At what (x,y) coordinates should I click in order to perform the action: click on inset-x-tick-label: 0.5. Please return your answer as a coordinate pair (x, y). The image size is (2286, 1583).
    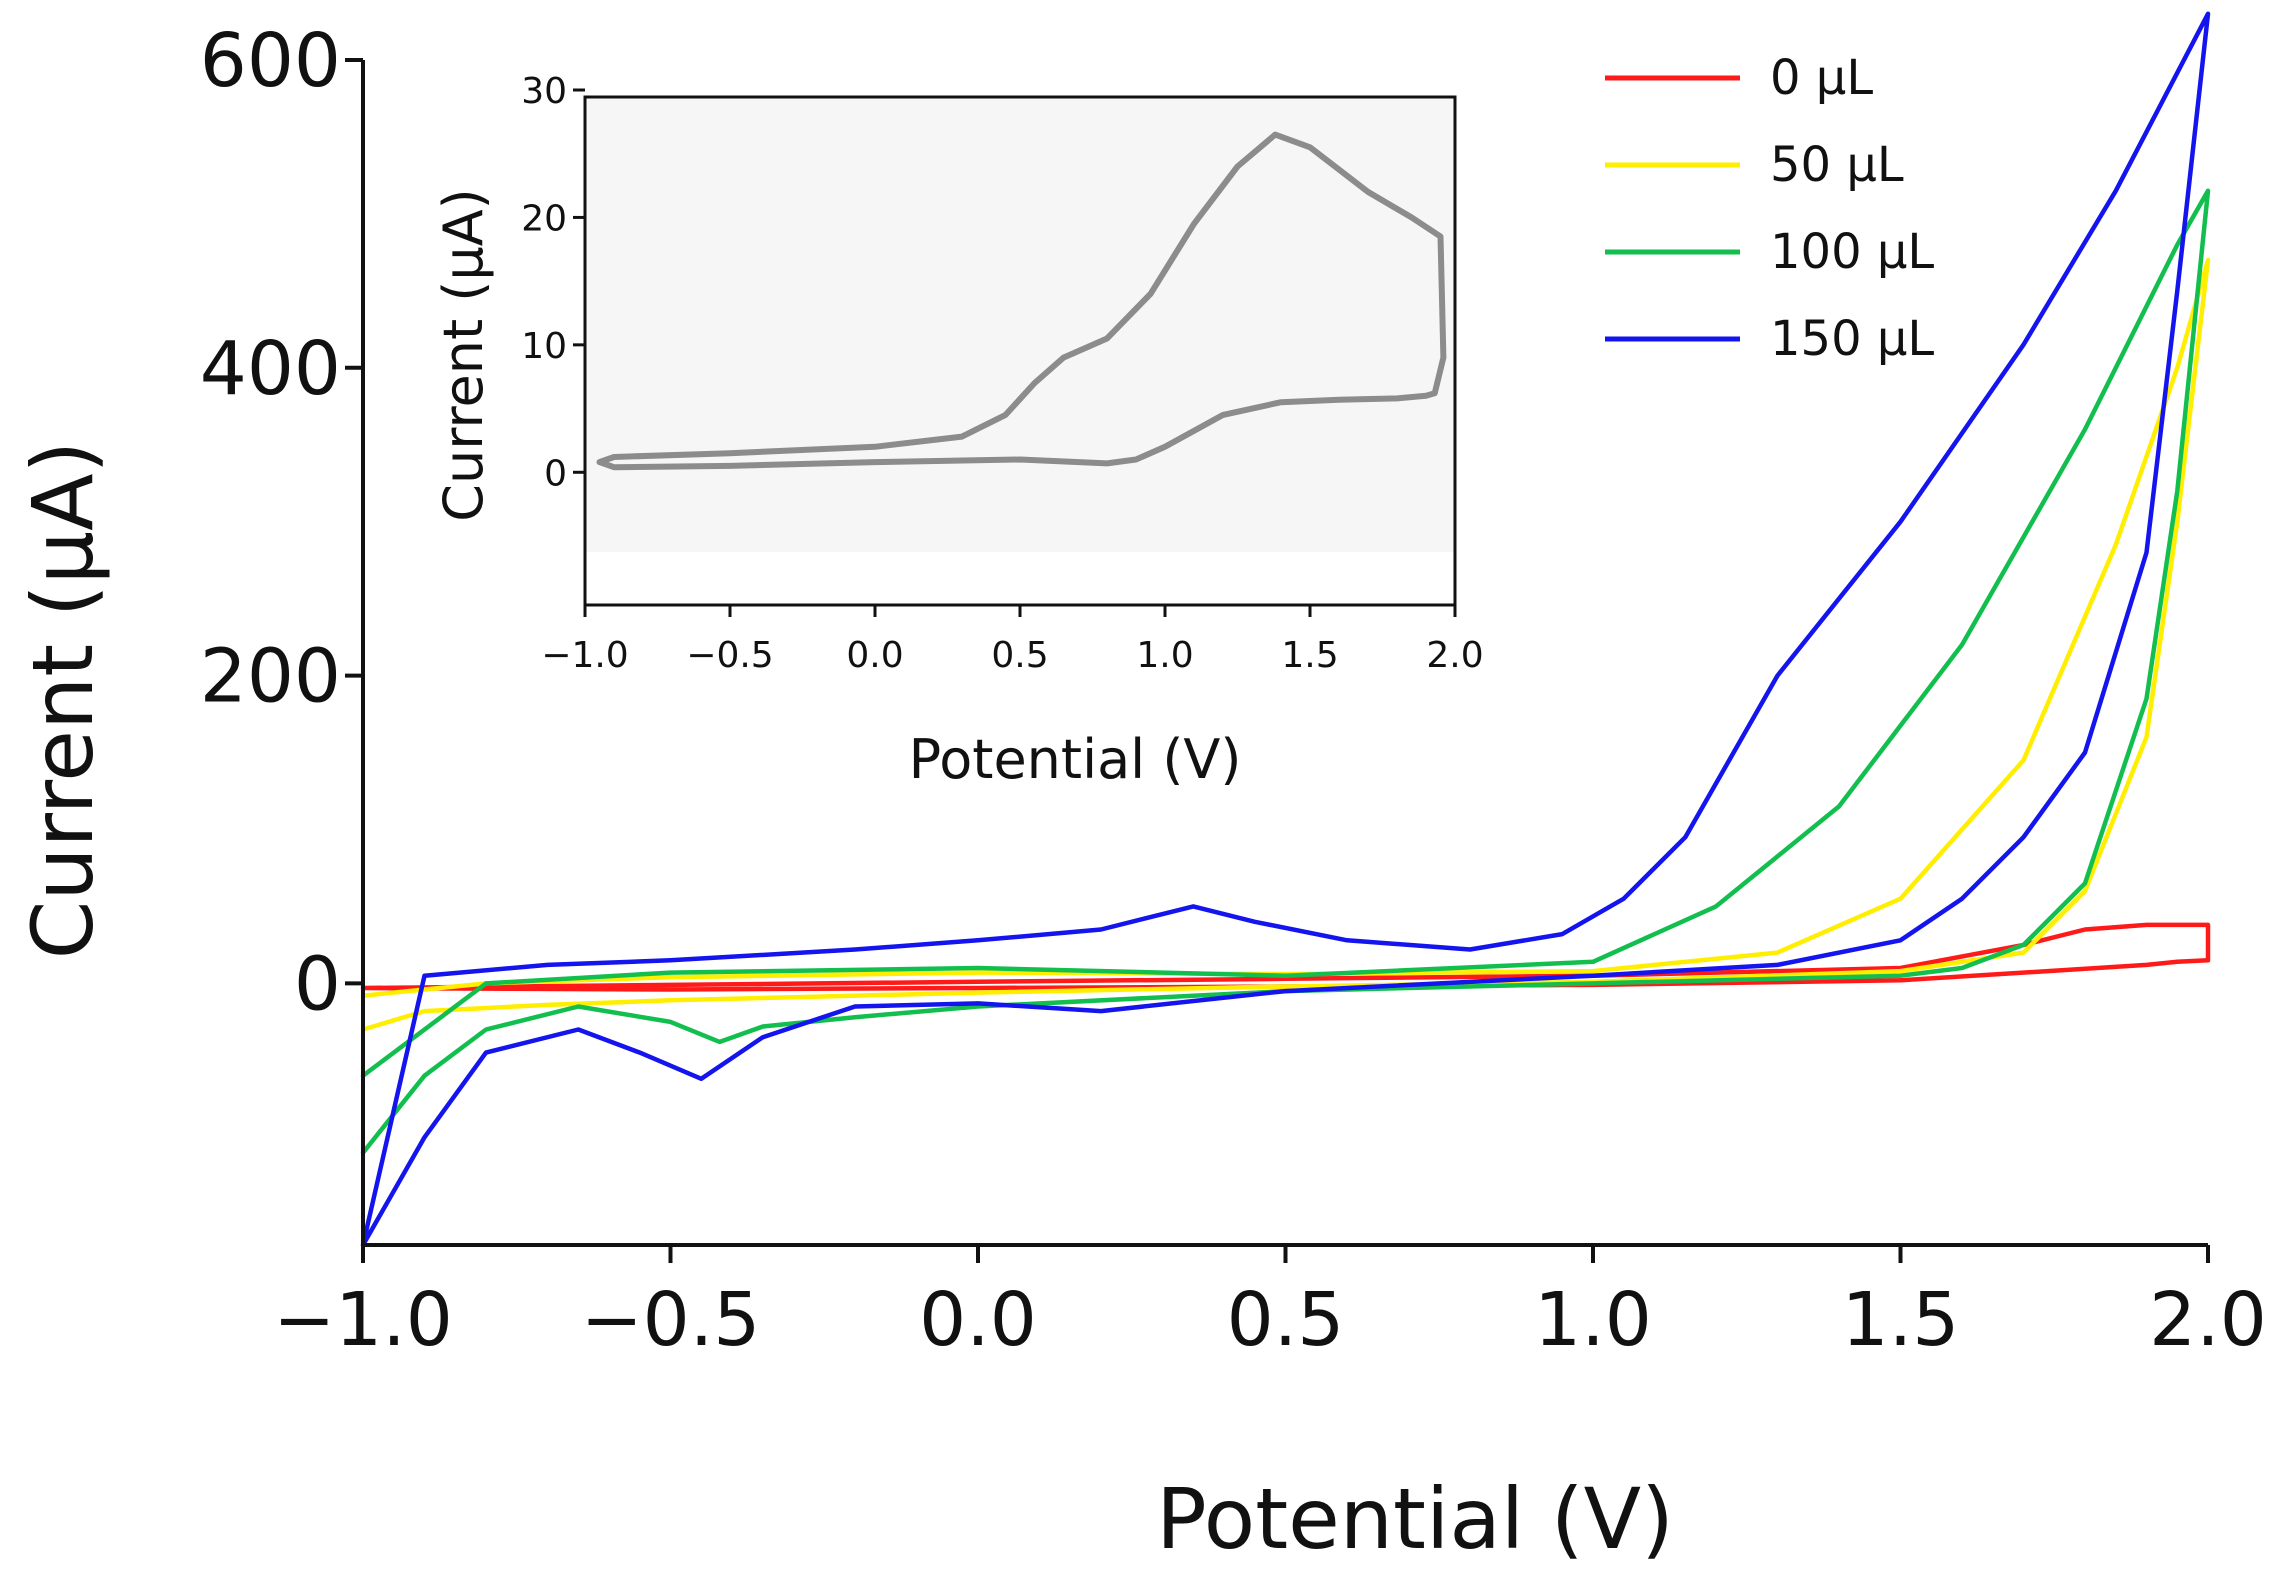
    Looking at the image, I should click on (1019, 655).